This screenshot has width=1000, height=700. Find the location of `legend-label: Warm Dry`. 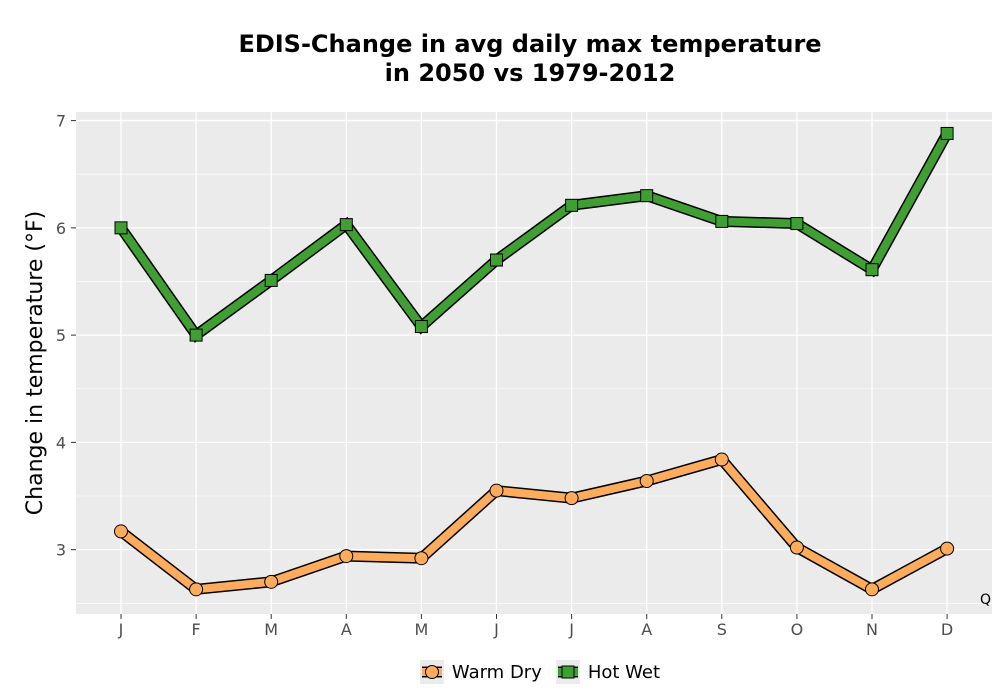

legend-label: Warm Dry is located at coordinates (496, 672).